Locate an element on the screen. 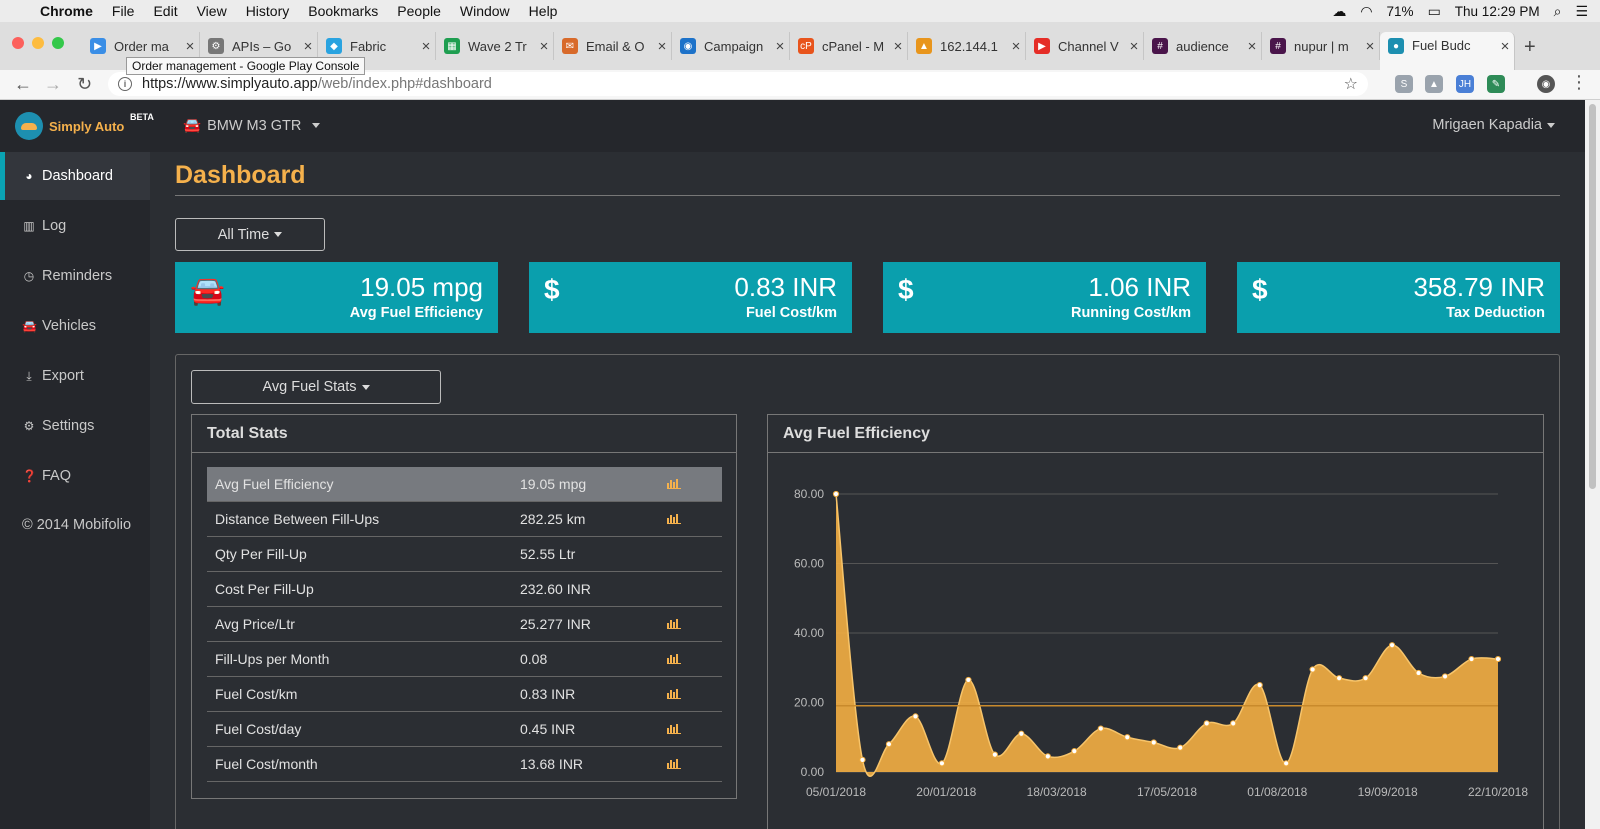  browser-tab: ▶ Order ma × is located at coordinates (141, 46).